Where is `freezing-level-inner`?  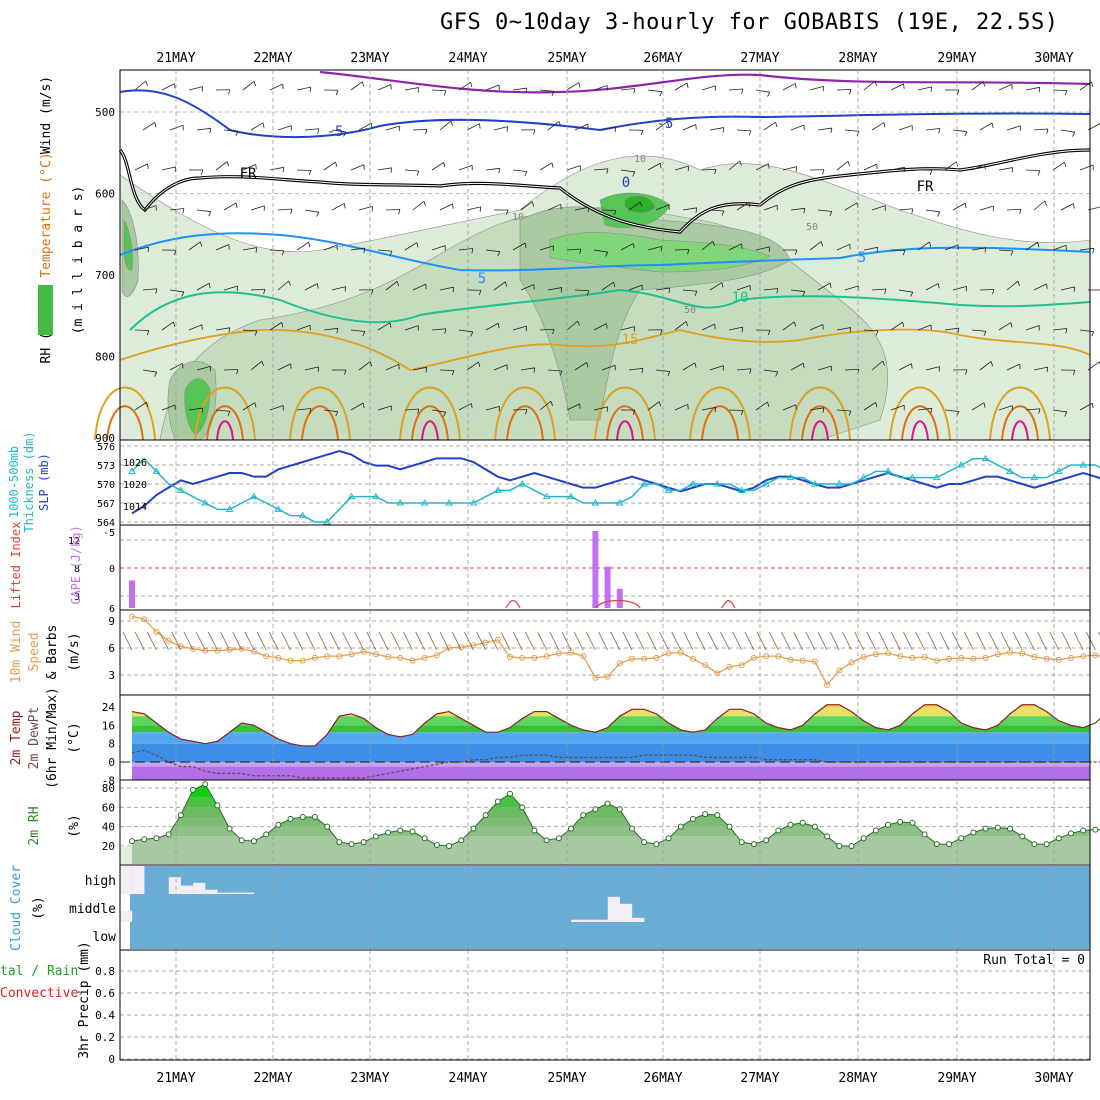 freezing-level-inner is located at coordinates (605, 191).